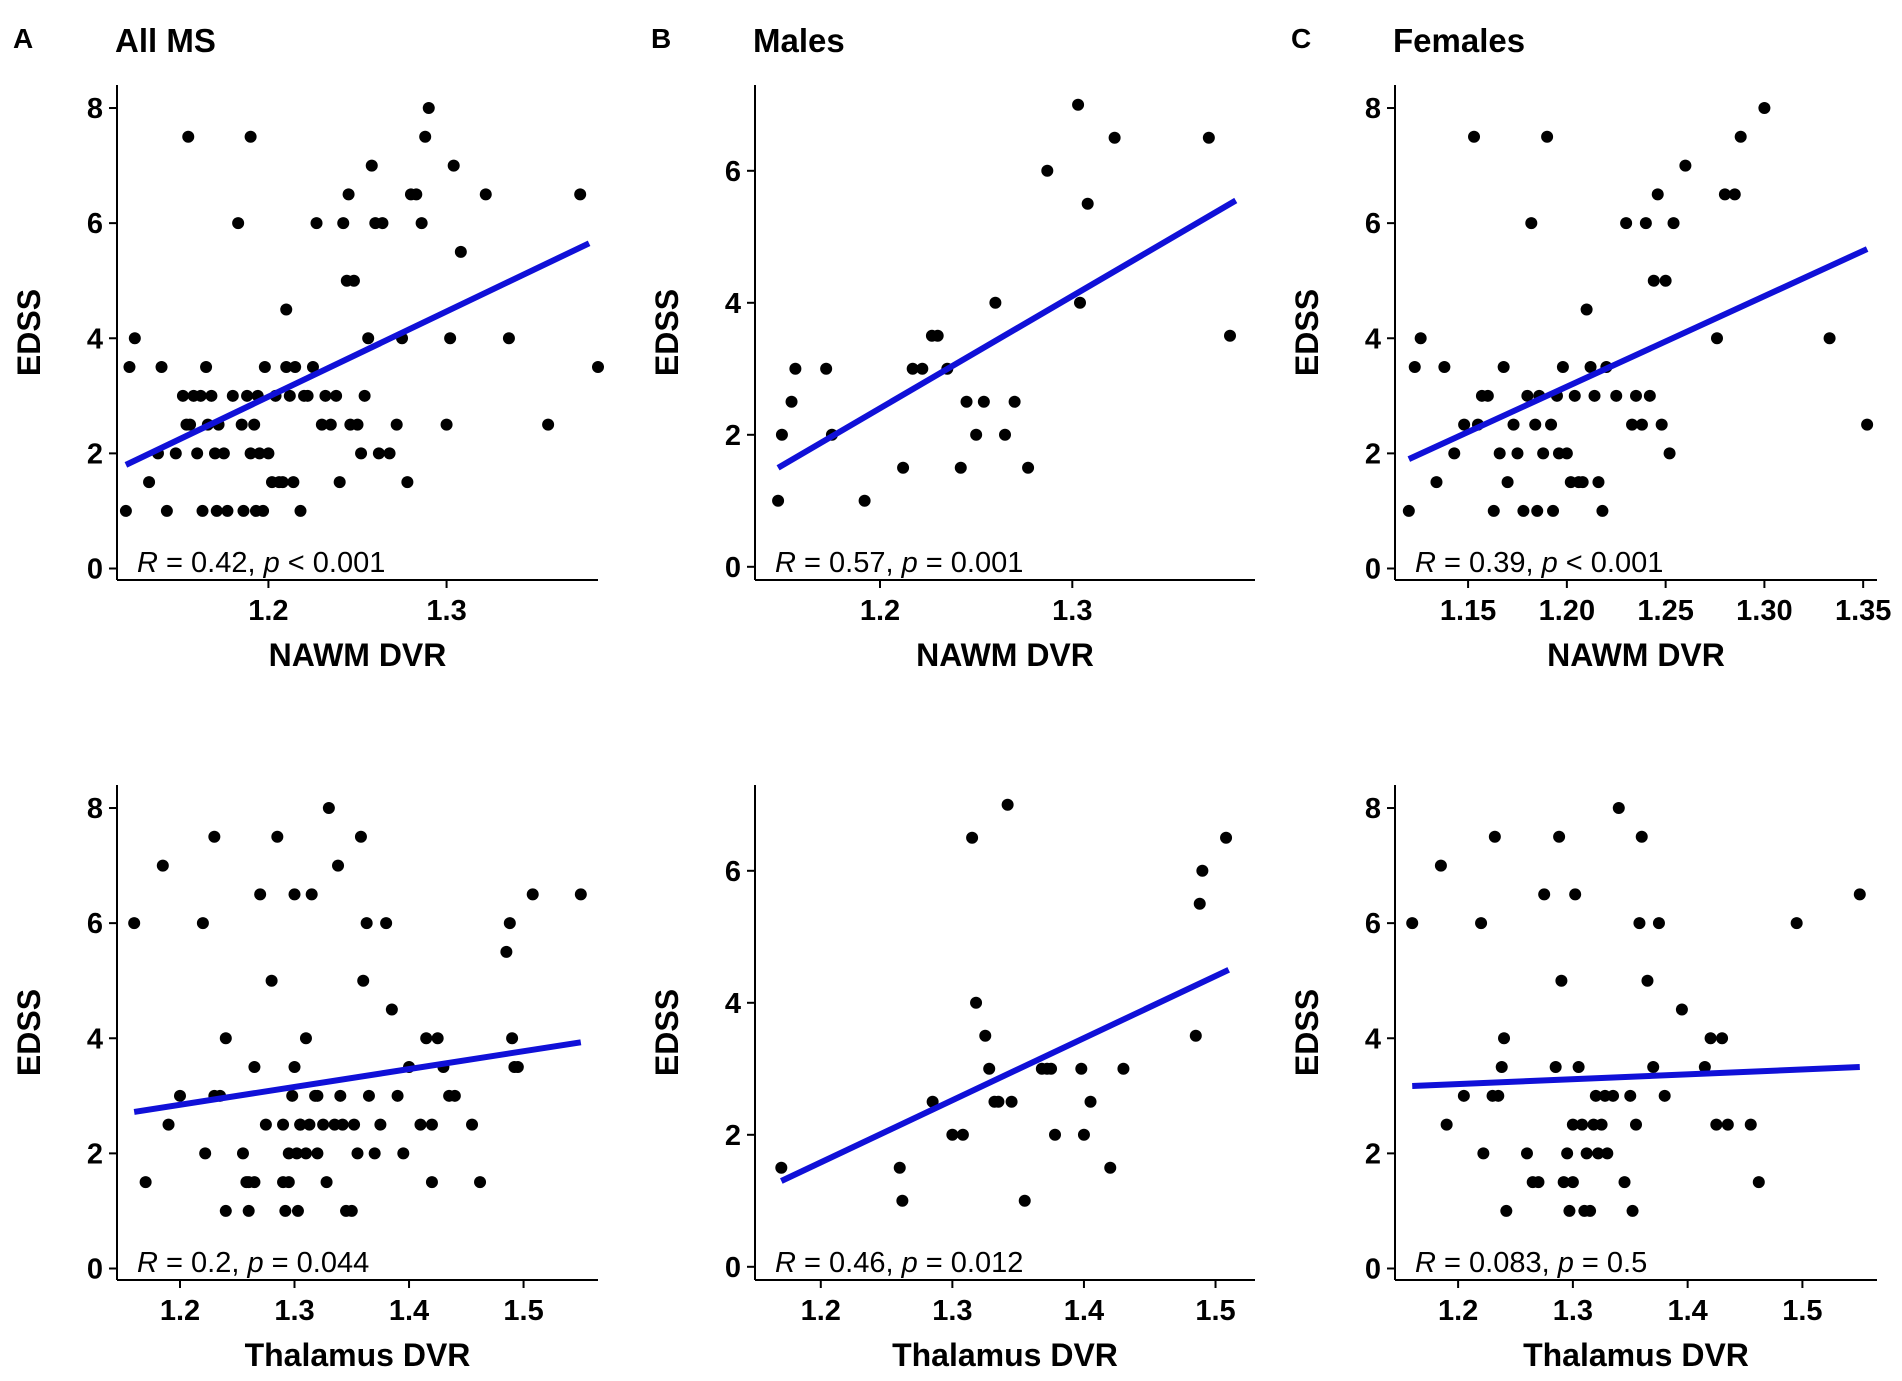 The width and height of the screenshot is (1902, 1381). What do you see at coordinates (1489, 563) in the screenshot?
I see `stat-r-val: = 0.39,` at bounding box center [1489, 563].